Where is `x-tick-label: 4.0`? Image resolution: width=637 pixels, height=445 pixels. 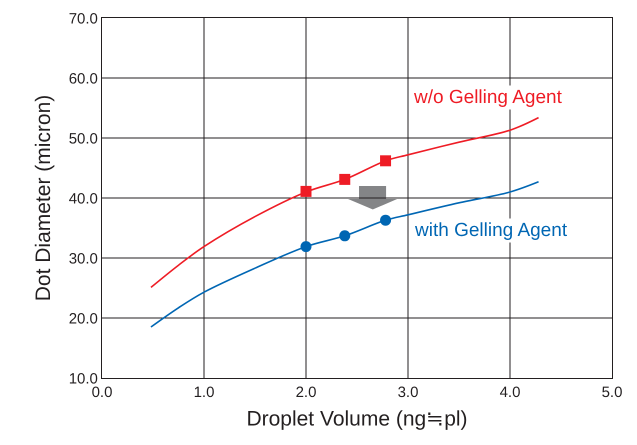 x-tick-label: 4.0 is located at coordinates (510, 393).